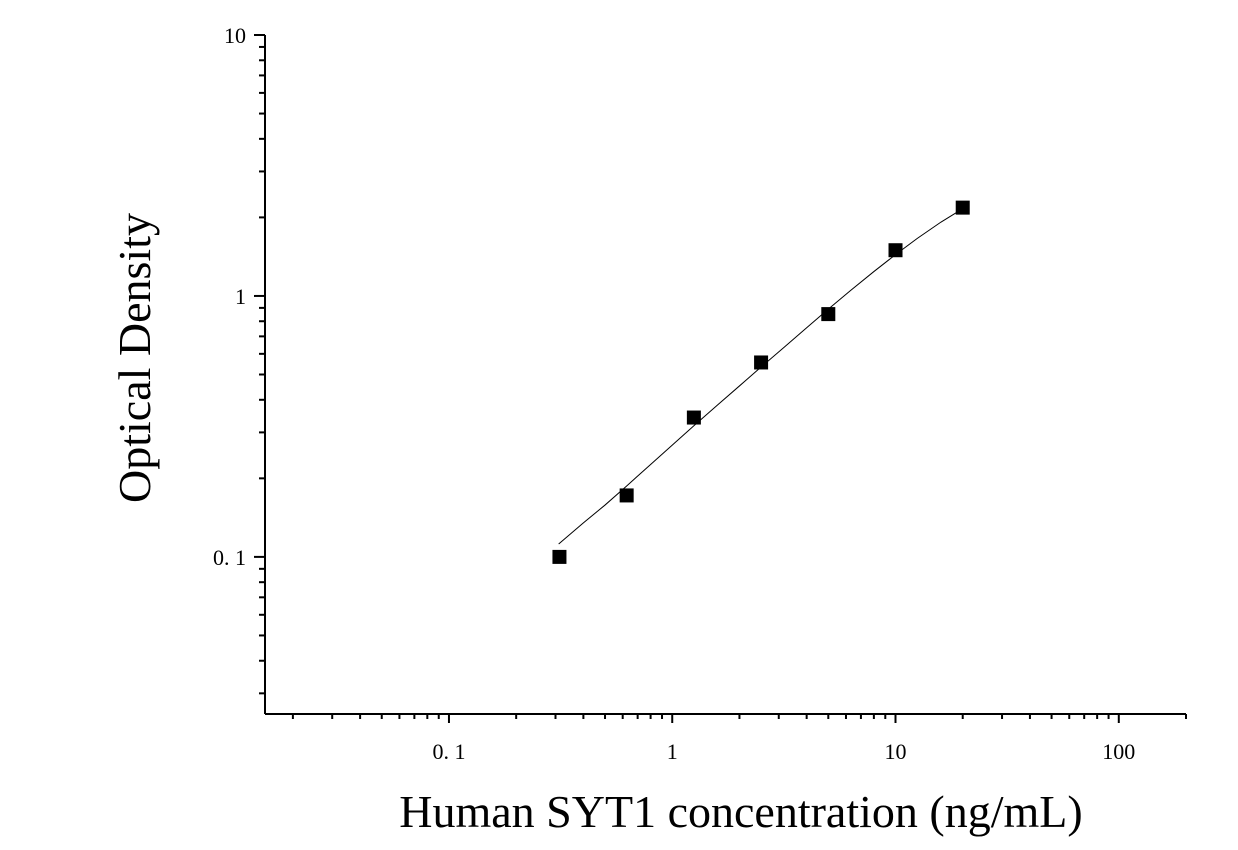  I want to click on x-tick-label: 0. 1, so click(448, 751).